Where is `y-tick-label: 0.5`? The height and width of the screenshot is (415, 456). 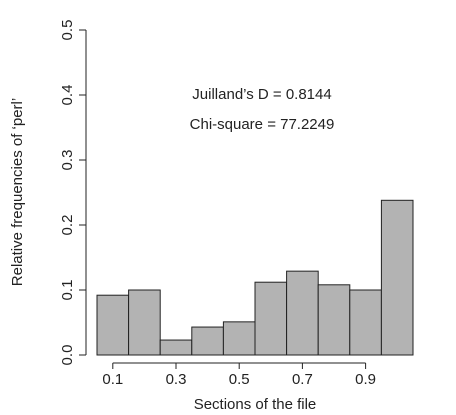
y-tick-label: 0.5 is located at coordinates (67, 30).